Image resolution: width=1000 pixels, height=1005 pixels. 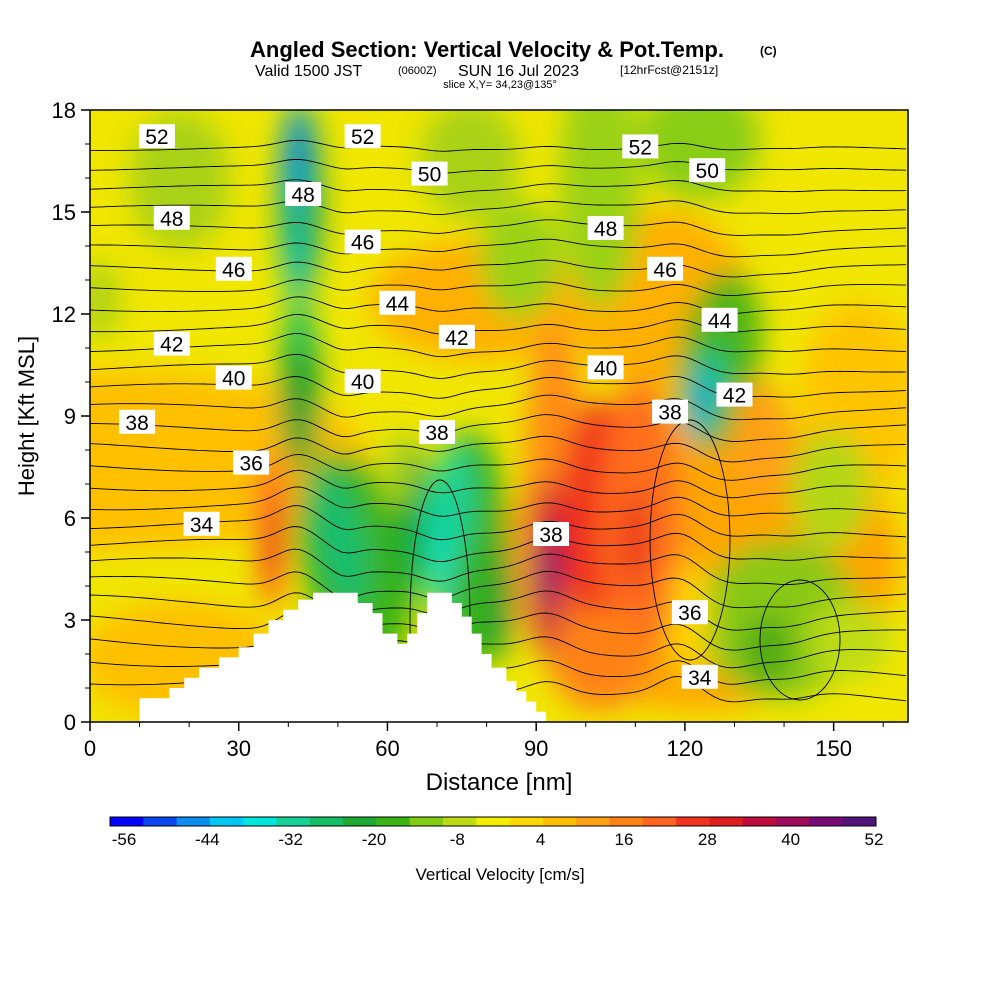 I want to click on x-tick-label: 60, so click(x=387, y=748).